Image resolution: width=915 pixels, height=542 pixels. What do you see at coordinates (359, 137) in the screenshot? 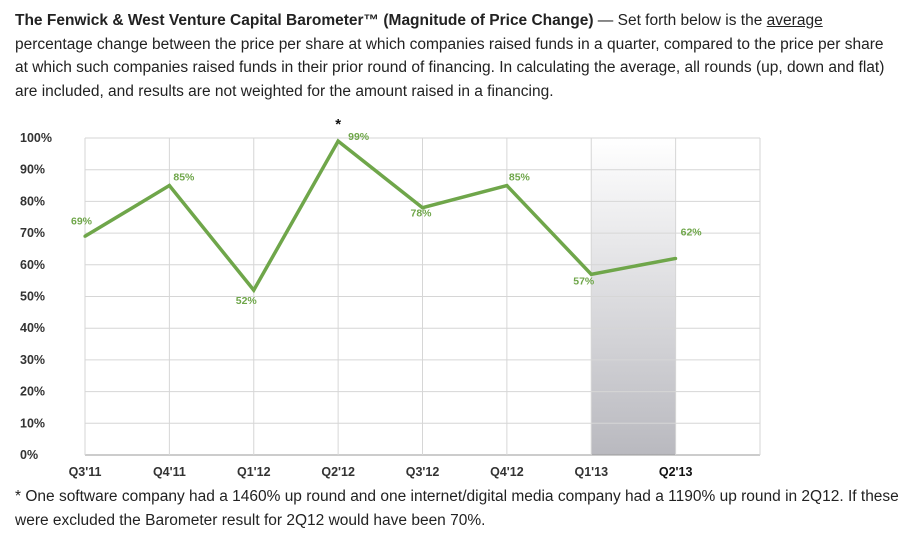
I see `data-label: 99%` at bounding box center [359, 137].